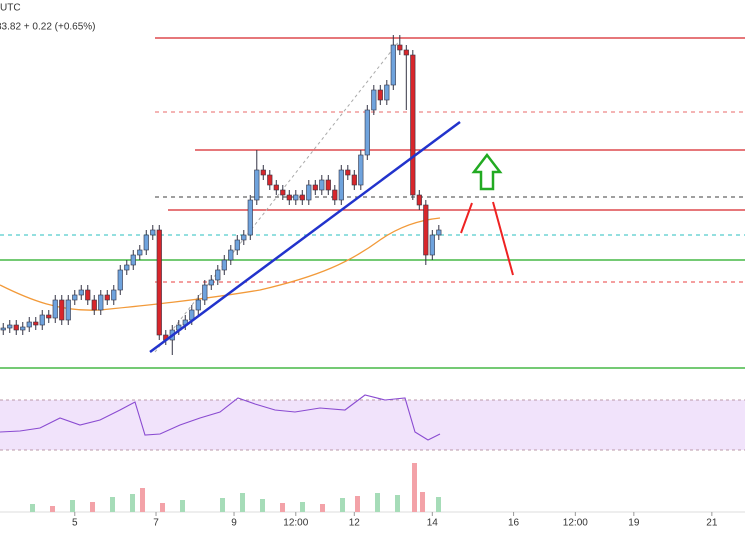 This screenshot has width=745, height=558. What do you see at coordinates (220, 417) in the screenshot?
I see `rsi-line` at bounding box center [220, 417].